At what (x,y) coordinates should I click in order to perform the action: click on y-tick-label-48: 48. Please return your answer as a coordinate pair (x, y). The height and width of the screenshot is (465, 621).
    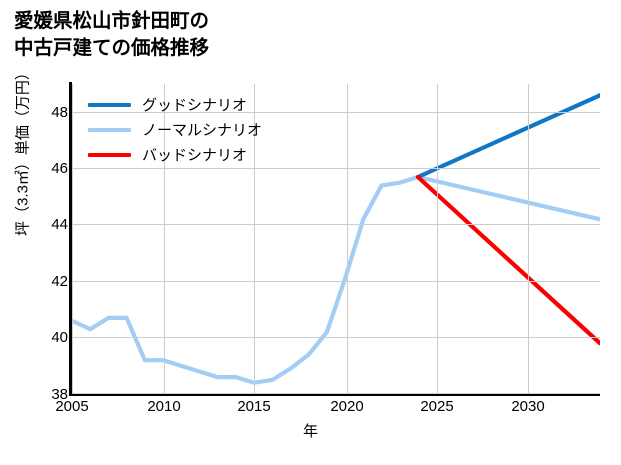
    Looking at the image, I should click on (59, 112).